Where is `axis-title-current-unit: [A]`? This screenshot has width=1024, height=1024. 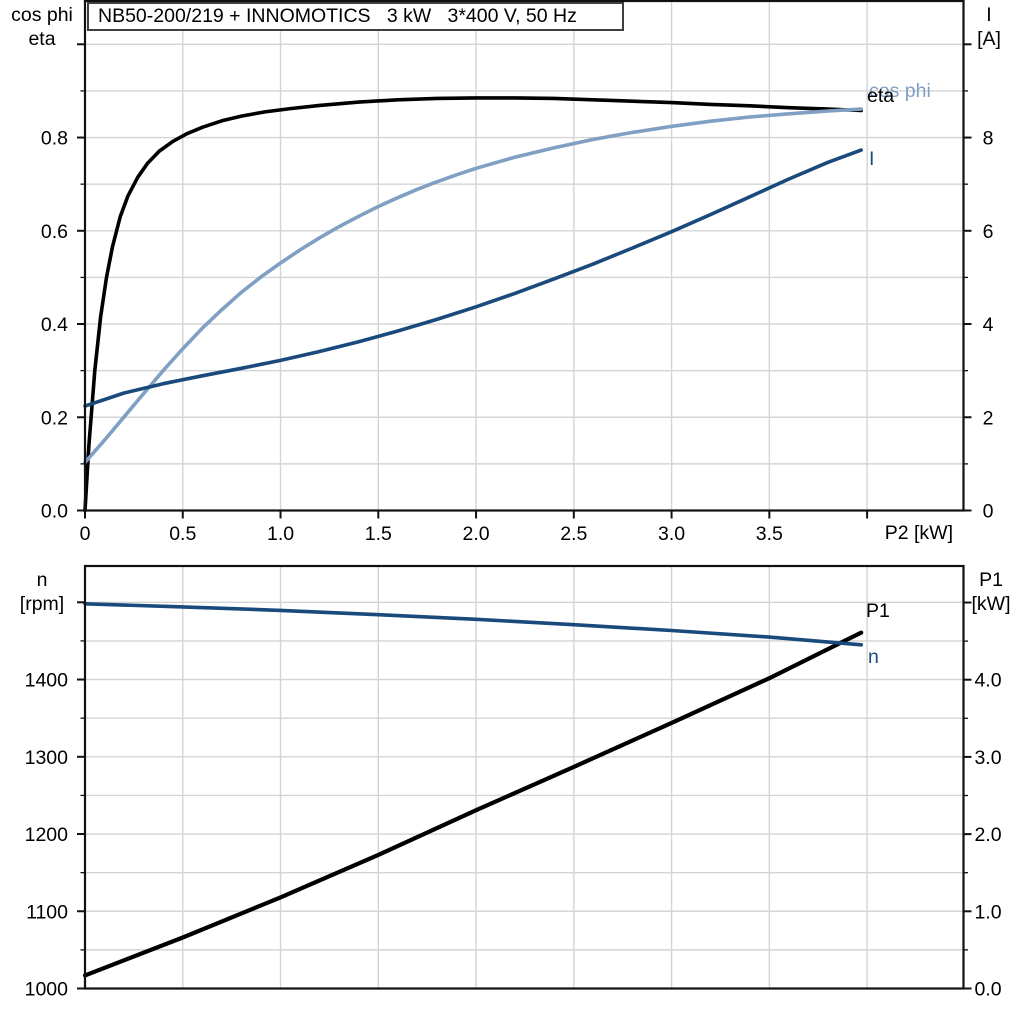 axis-title-current-unit: [A] is located at coordinates (989, 39).